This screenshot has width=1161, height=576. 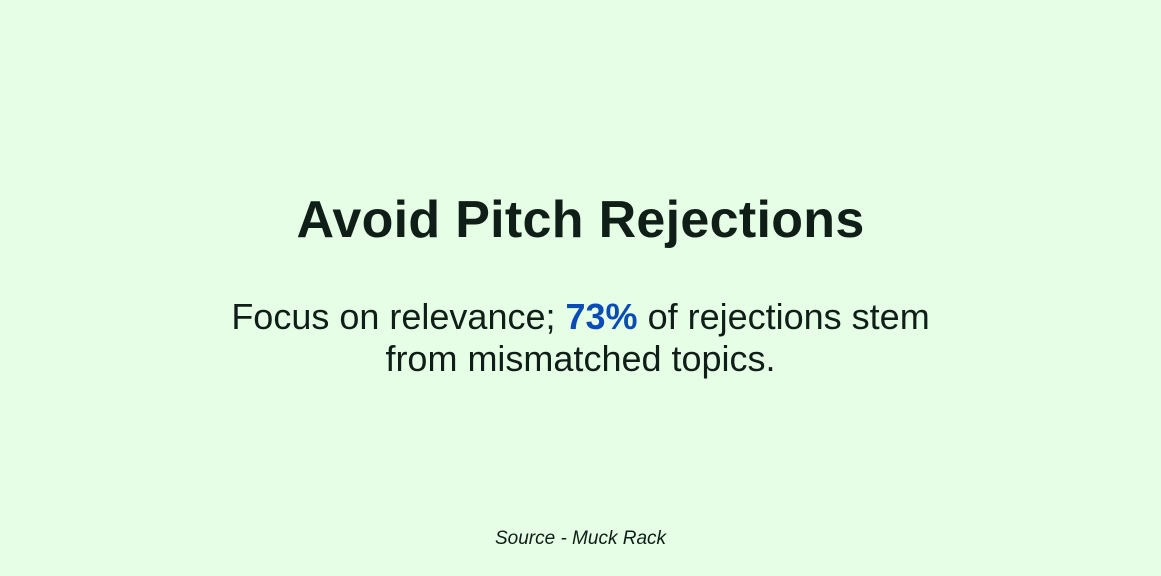 What do you see at coordinates (601, 316) in the screenshot?
I see `highlight-stat: 73%` at bounding box center [601, 316].